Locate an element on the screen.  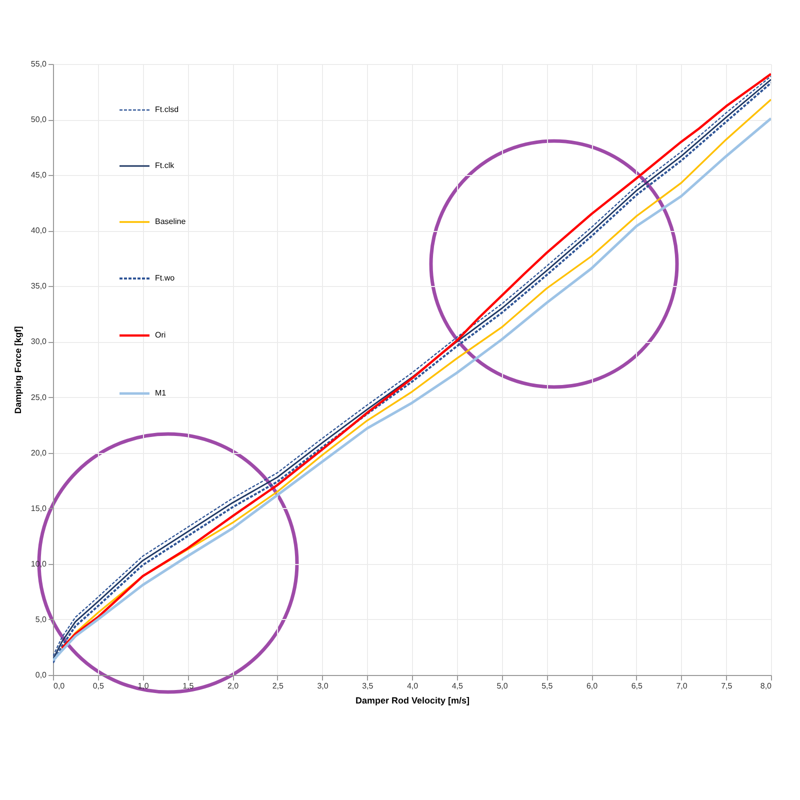
y-tick-label: 45,0 is located at coordinates (39, 175).